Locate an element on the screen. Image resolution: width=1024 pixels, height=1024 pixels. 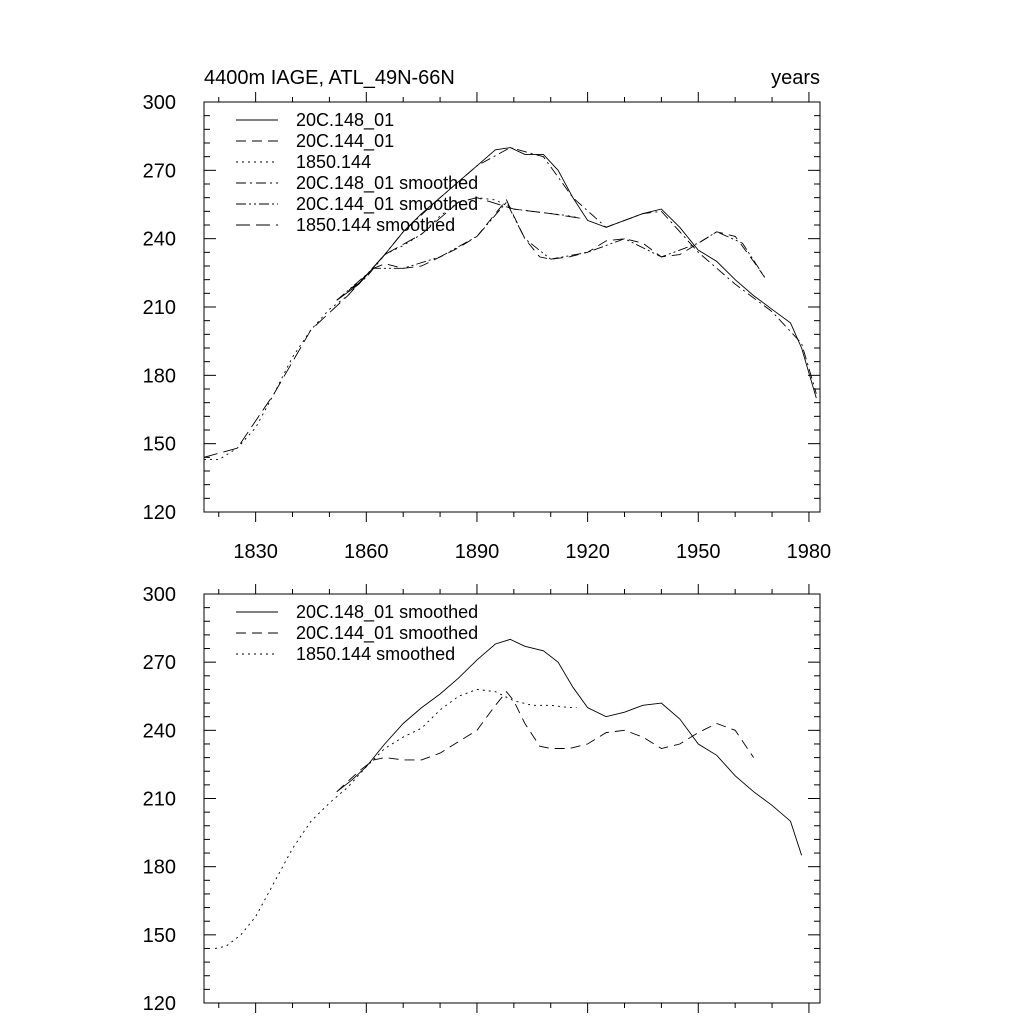
legend-label: 1850.144 is located at coordinates (333, 162).